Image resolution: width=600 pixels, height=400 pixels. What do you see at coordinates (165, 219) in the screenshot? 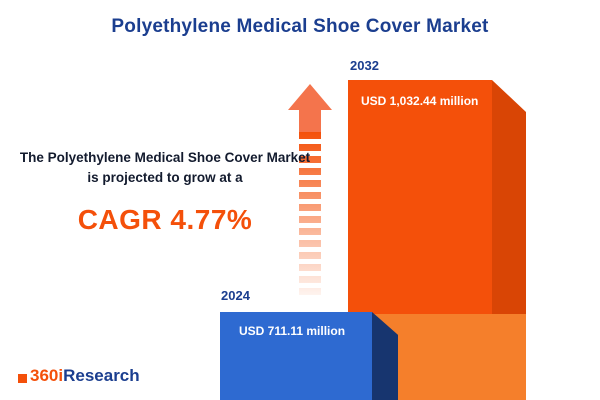
I see `cagr-text: CAGR 4.77%` at bounding box center [165, 219].